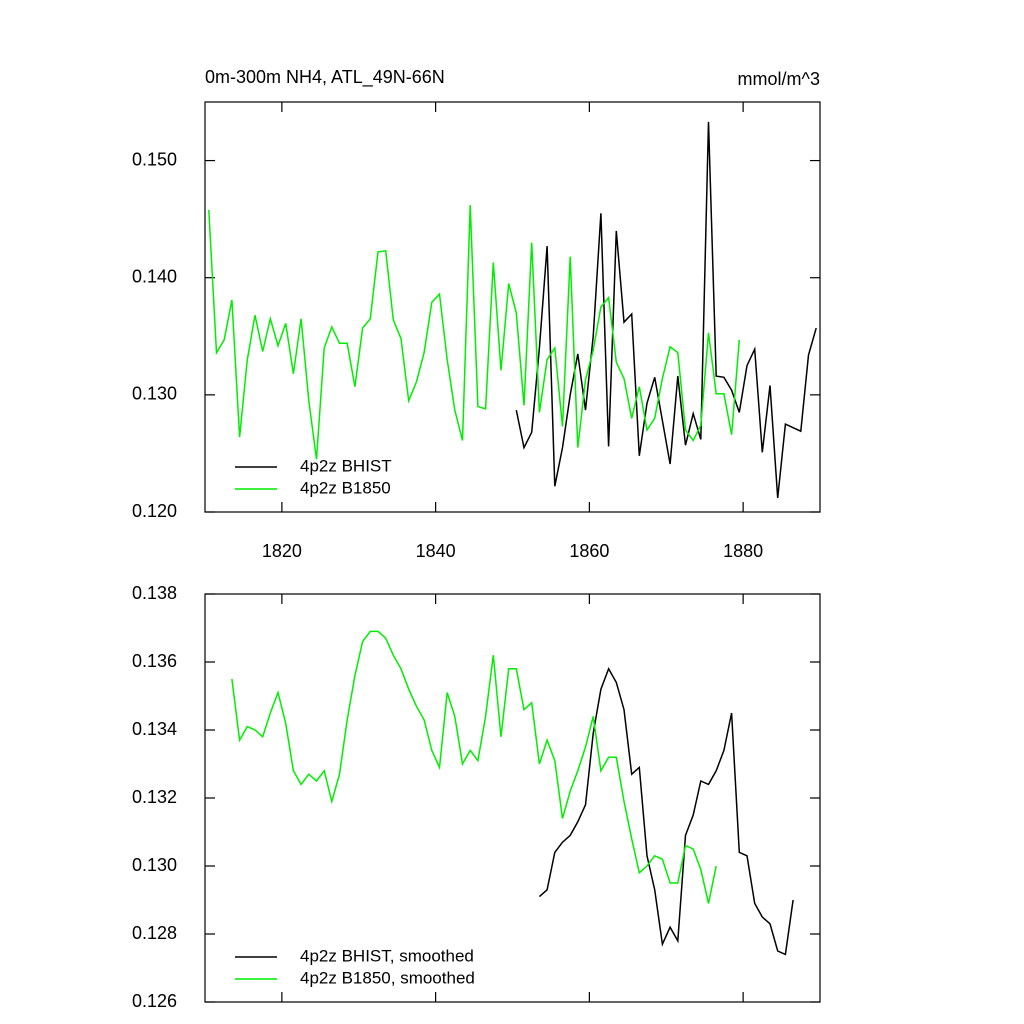 This screenshot has height=1024, width=1024. I want to click on legend-label: 4p2z B1850, so click(345, 487).